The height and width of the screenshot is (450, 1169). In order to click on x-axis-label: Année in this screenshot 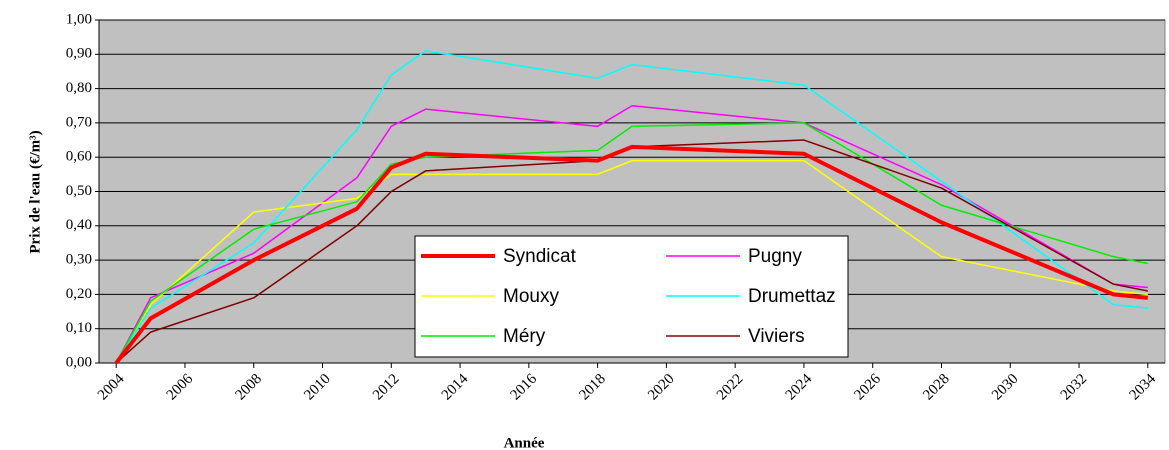, I will do `click(524, 442)`.